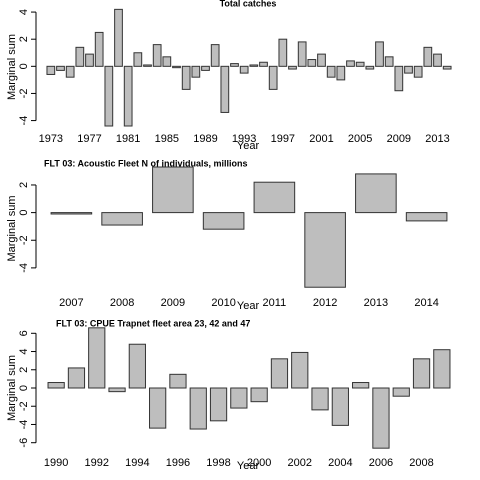 The height and width of the screenshot is (480, 480). What do you see at coordinates (340, 463) in the screenshot?
I see `x-tick-label: 2004` at bounding box center [340, 463].